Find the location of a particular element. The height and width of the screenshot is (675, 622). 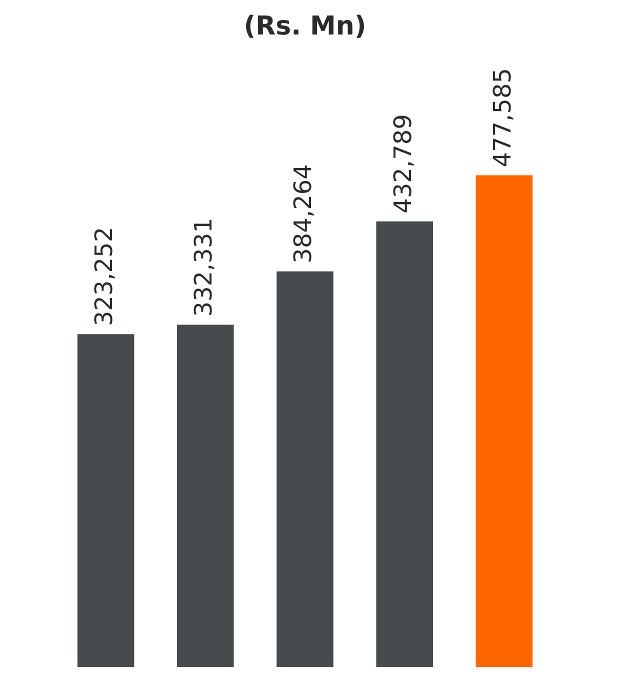

data-label: 477,585 is located at coordinates (502, 118).